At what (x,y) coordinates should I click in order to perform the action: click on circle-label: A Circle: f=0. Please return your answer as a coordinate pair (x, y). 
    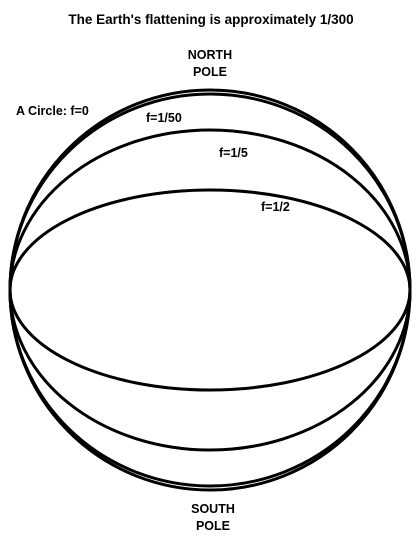
    Looking at the image, I should click on (52, 111).